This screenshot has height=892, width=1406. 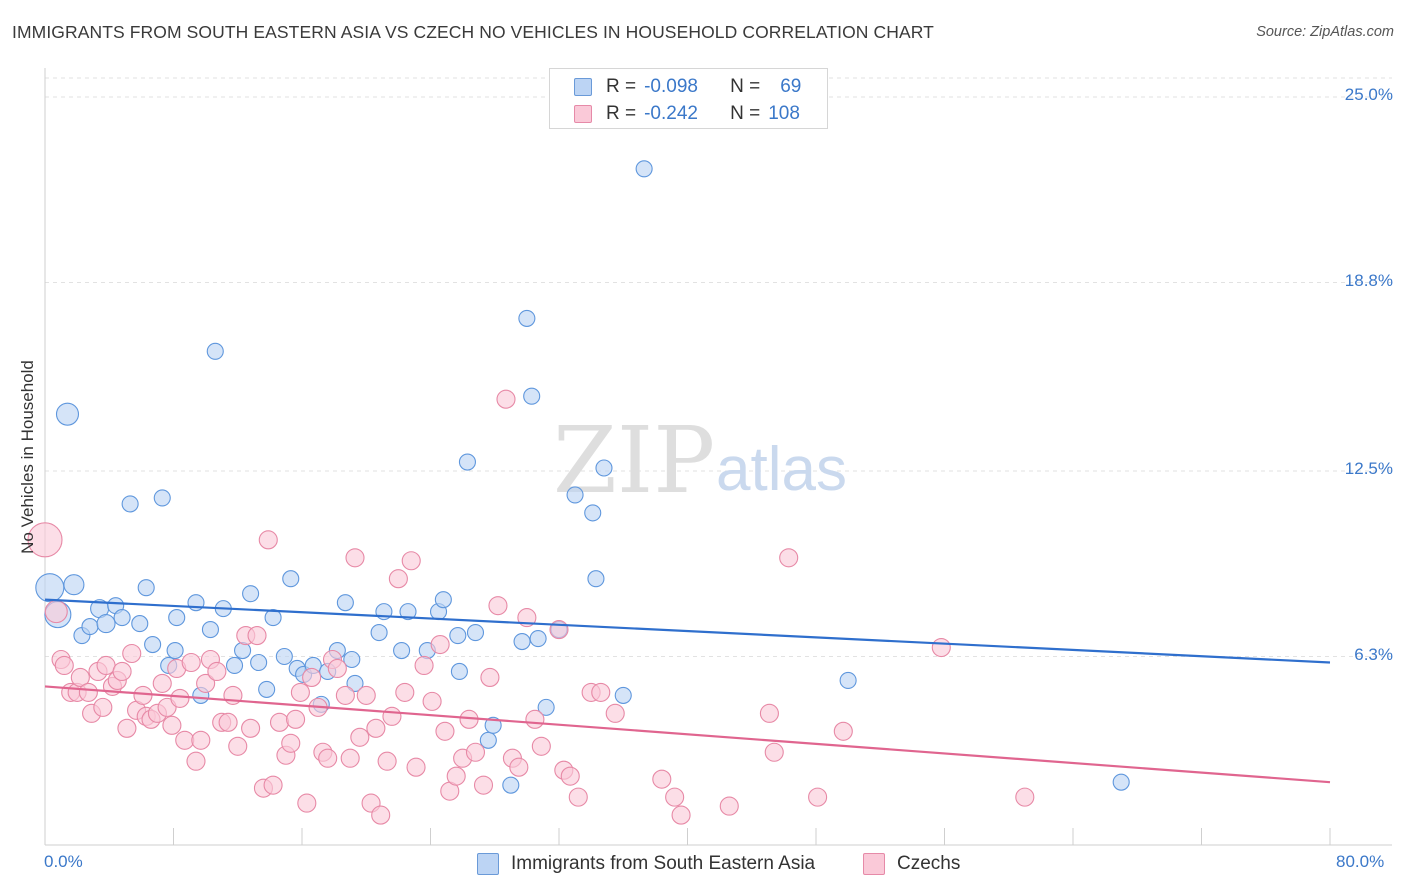 I want to click on x-tick-label-min: 0.0%, so click(x=63, y=861).